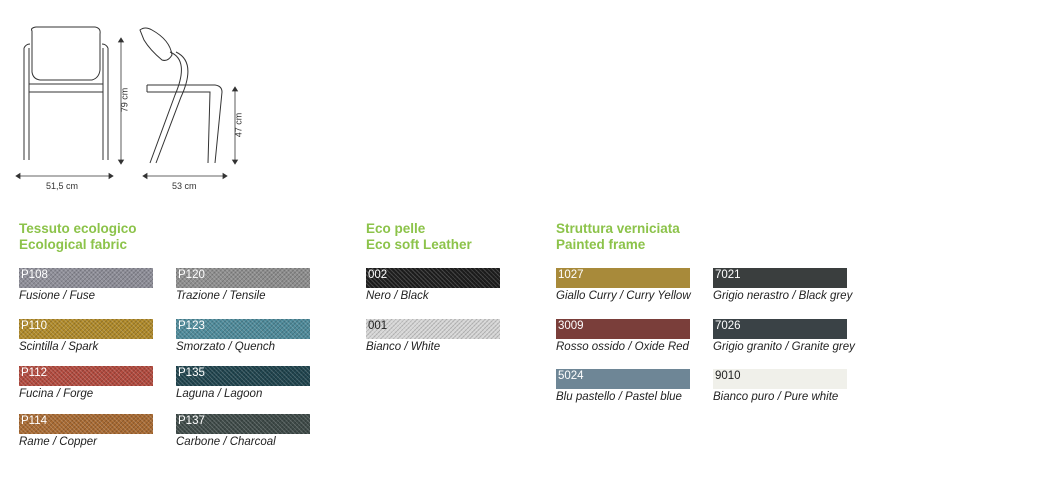 This screenshot has width=1041, height=484. What do you see at coordinates (243, 424) in the screenshot?
I see `swatch-color: P137` at bounding box center [243, 424].